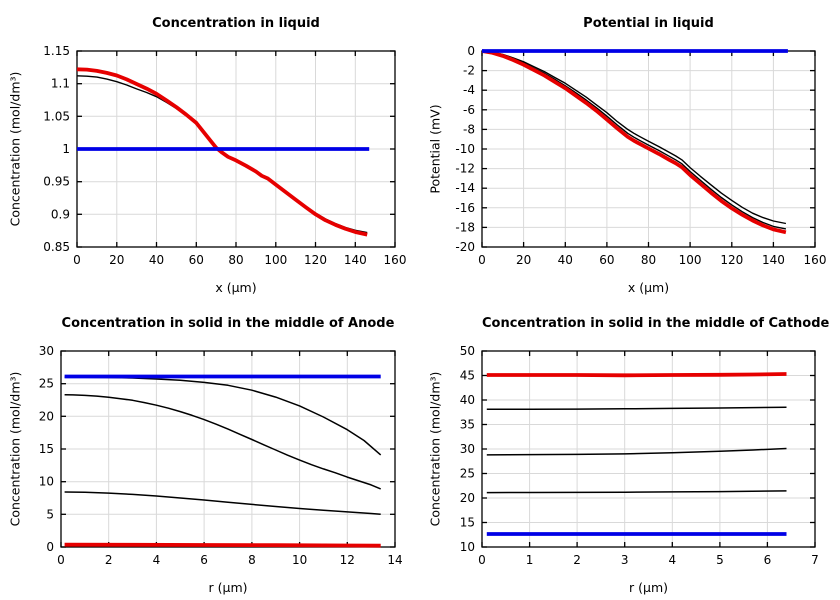 Image resolution: width=840 pixels, height=600 pixels. I want to click on y-tick-label: -14, so click(465, 188).